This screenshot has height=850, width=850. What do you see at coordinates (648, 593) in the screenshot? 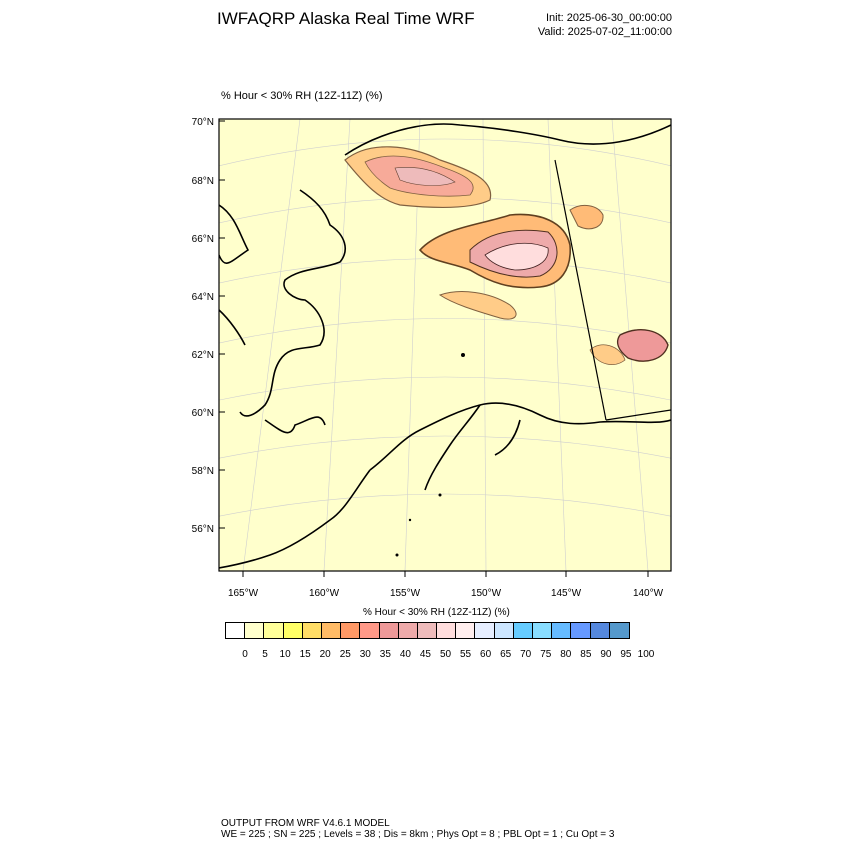
I see `lon-label: 140°W` at bounding box center [648, 593].